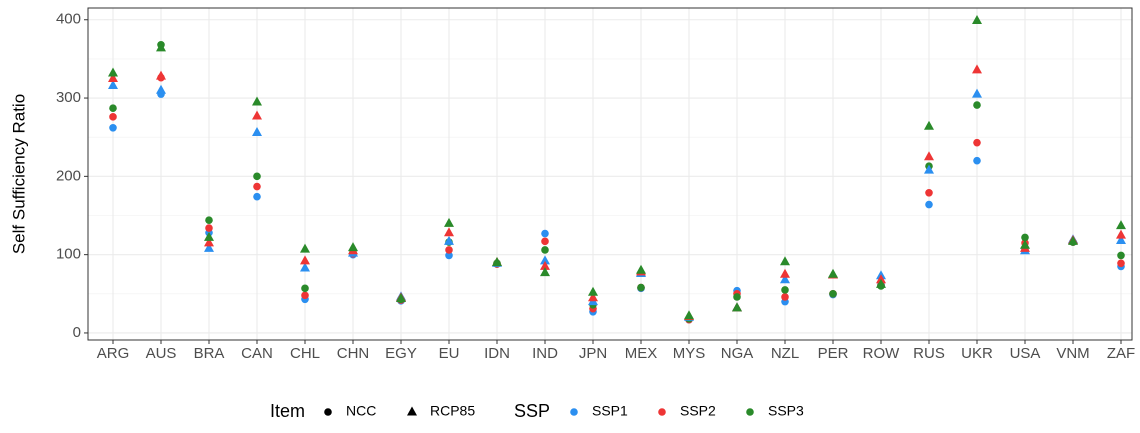 Image resolution: width=1140 pixels, height=433 pixels. What do you see at coordinates (593, 353) in the screenshot?
I see `x-tick-label: JPN` at bounding box center [593, 353].